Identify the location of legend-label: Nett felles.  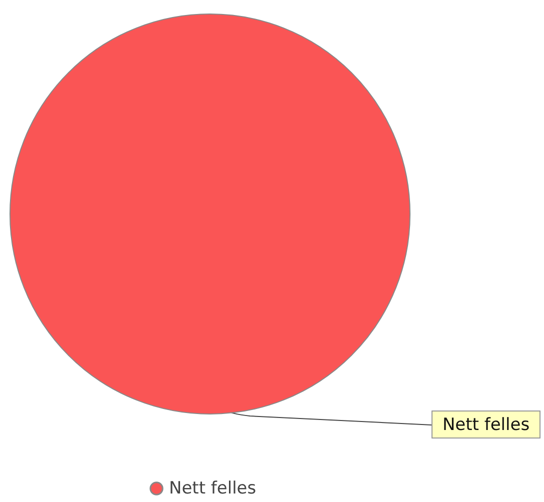
(212, 488).